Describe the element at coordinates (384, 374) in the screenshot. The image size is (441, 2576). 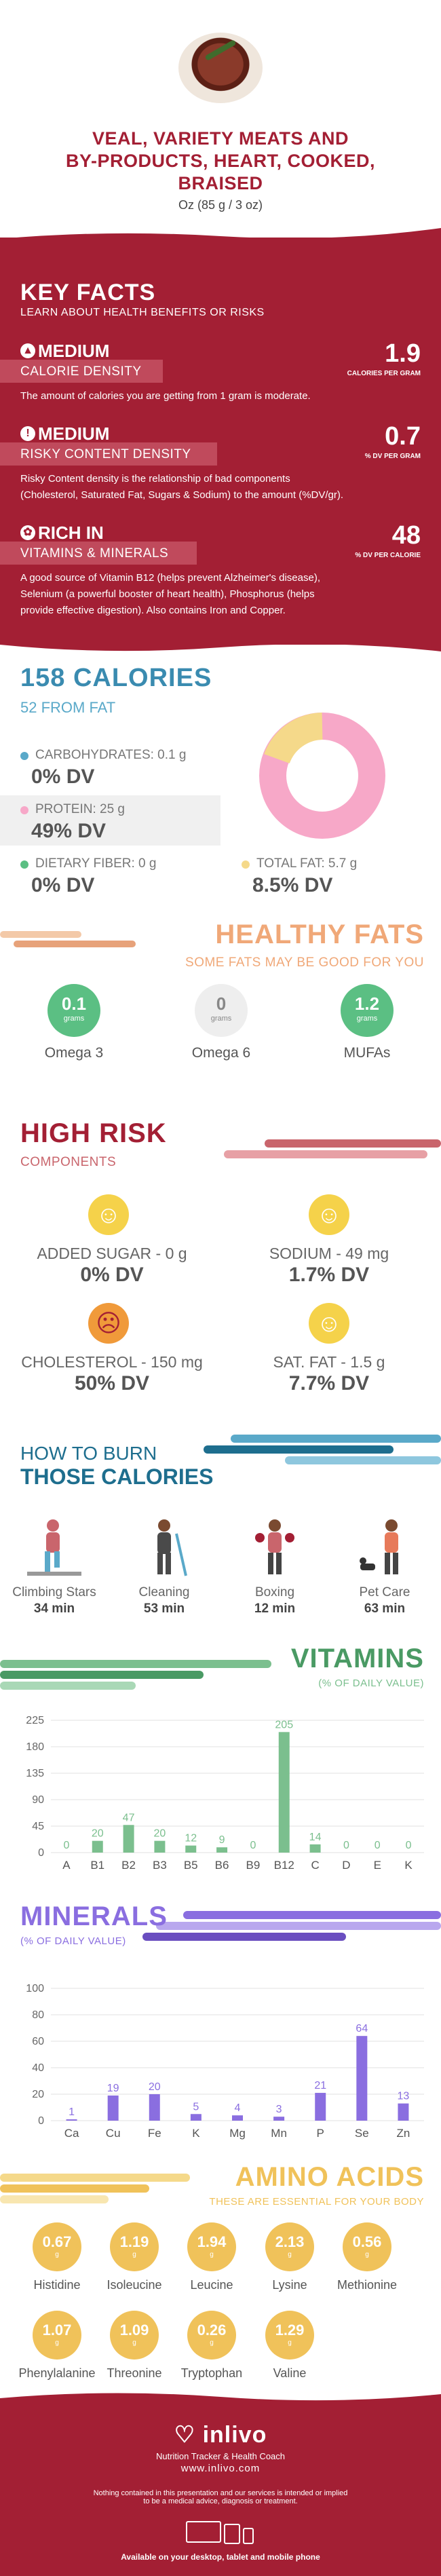
I see `fact-unit: CALORIES PER GRAM` at that location.